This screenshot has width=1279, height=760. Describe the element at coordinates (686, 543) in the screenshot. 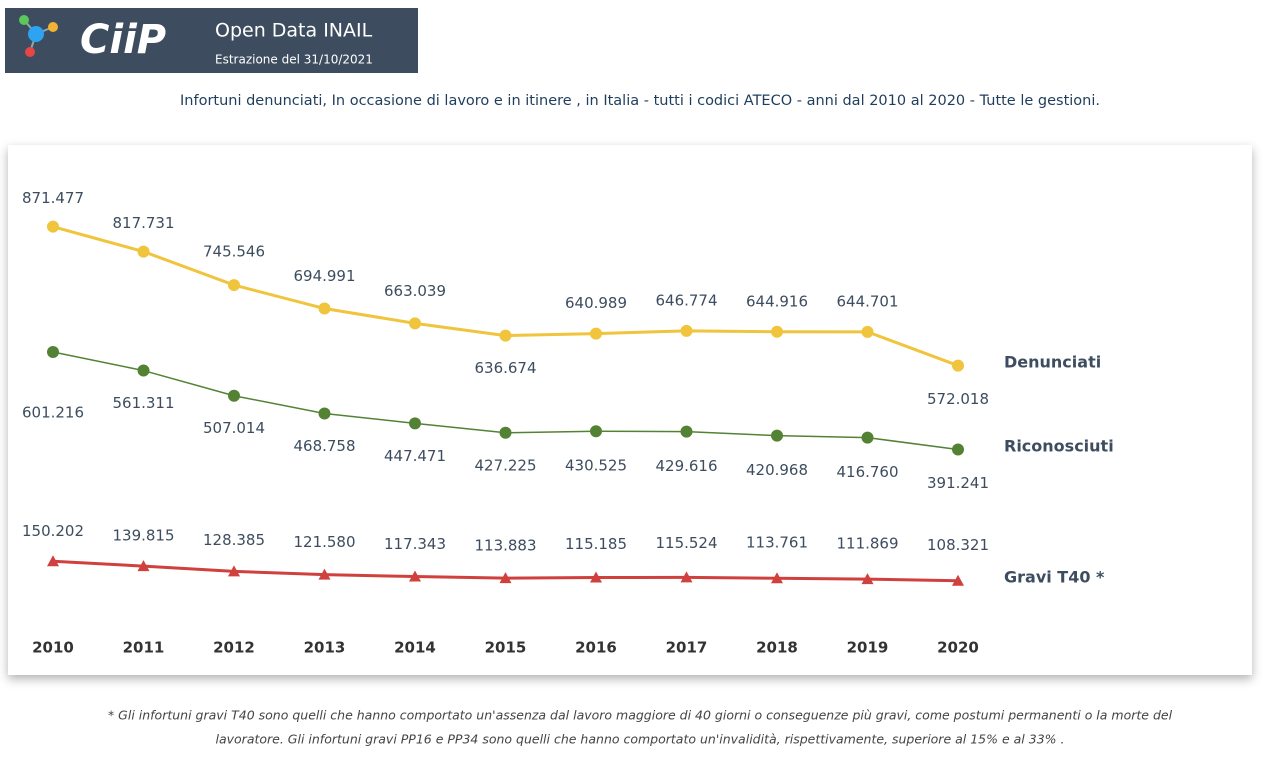

I see `data-label: 115.524` at that location.